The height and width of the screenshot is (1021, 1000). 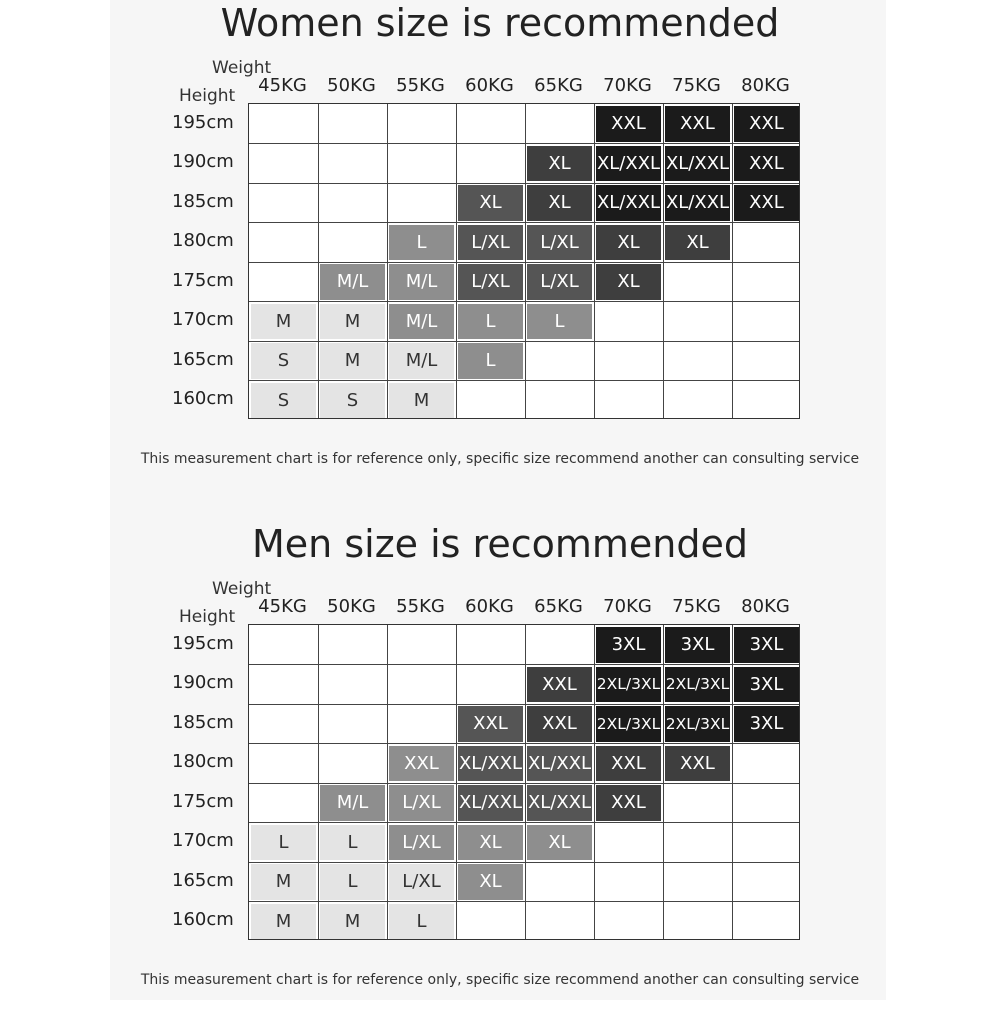 I want to click on weight-column-header: 75KG, so click(x=696, y=606).